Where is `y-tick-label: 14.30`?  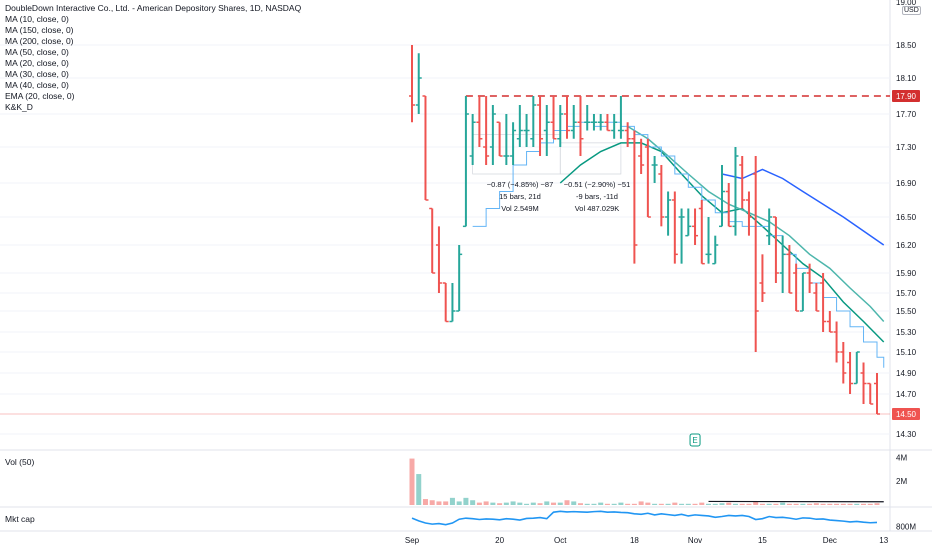 y-tick-label: 14.30 is located at coordinates (906, 434).